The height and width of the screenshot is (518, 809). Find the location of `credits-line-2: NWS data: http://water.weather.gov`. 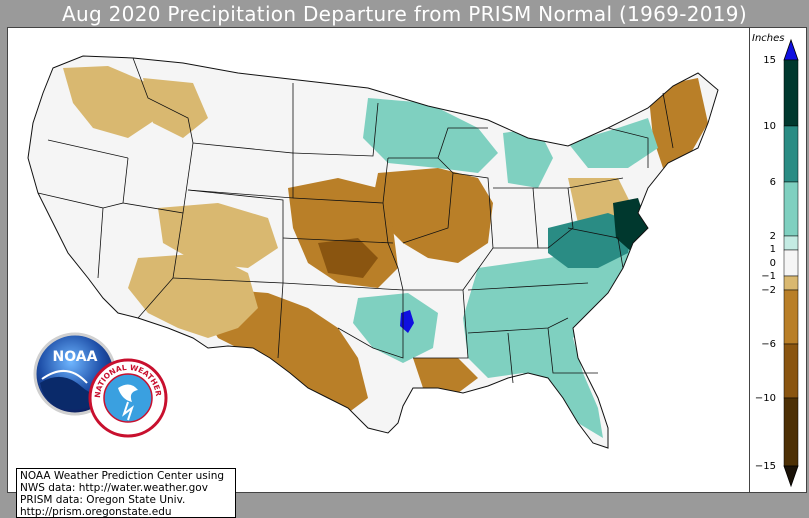

credits-line-2: NWS data: http://water.weather.gov is located at coordinates (114, 488).